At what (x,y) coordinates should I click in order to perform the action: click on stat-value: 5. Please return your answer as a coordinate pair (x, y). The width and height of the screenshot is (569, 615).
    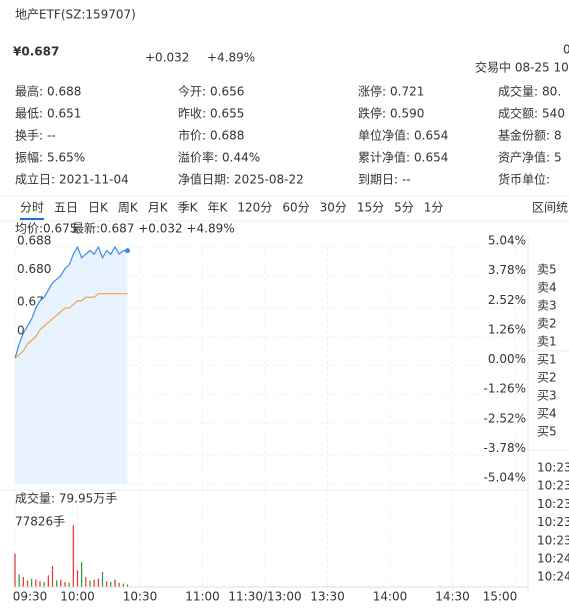
    Looking at the image, I should click on (558, 158).